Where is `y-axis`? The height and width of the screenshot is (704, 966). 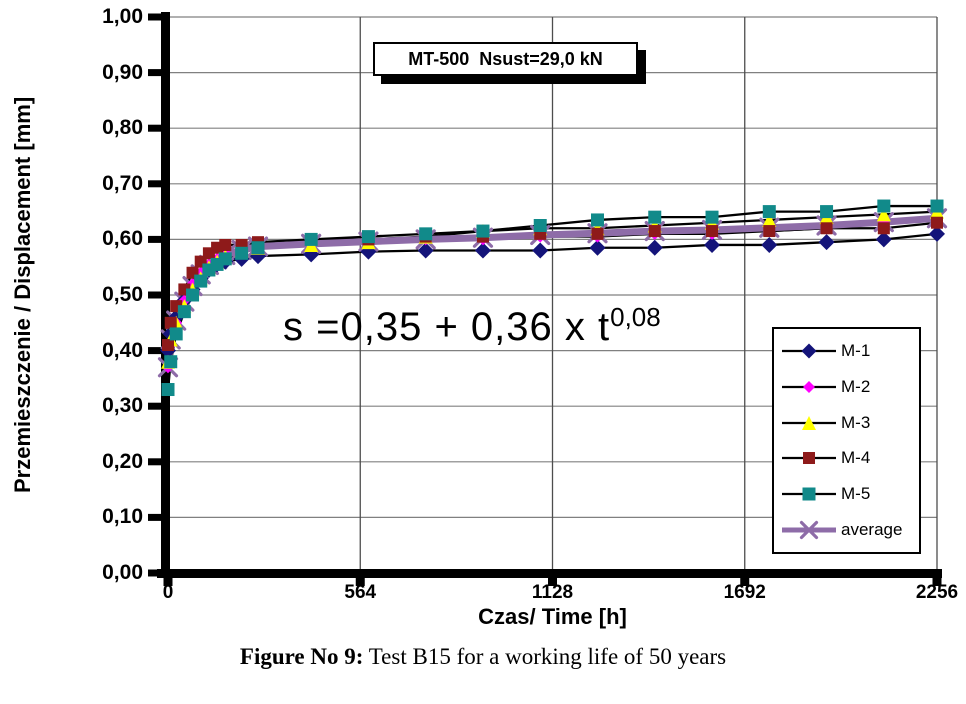
y-axis is located at coordinates (165, 295).